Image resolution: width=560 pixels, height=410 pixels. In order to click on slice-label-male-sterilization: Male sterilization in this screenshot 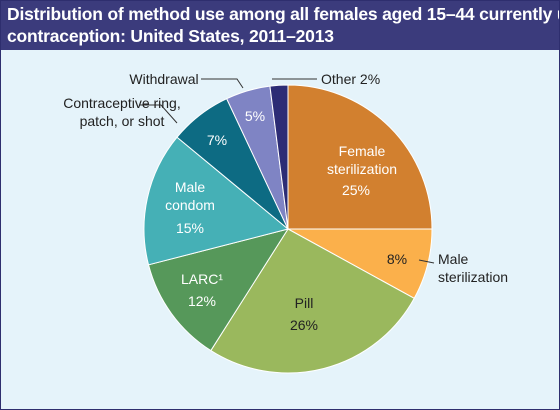, I will do `click(473, 268)`.